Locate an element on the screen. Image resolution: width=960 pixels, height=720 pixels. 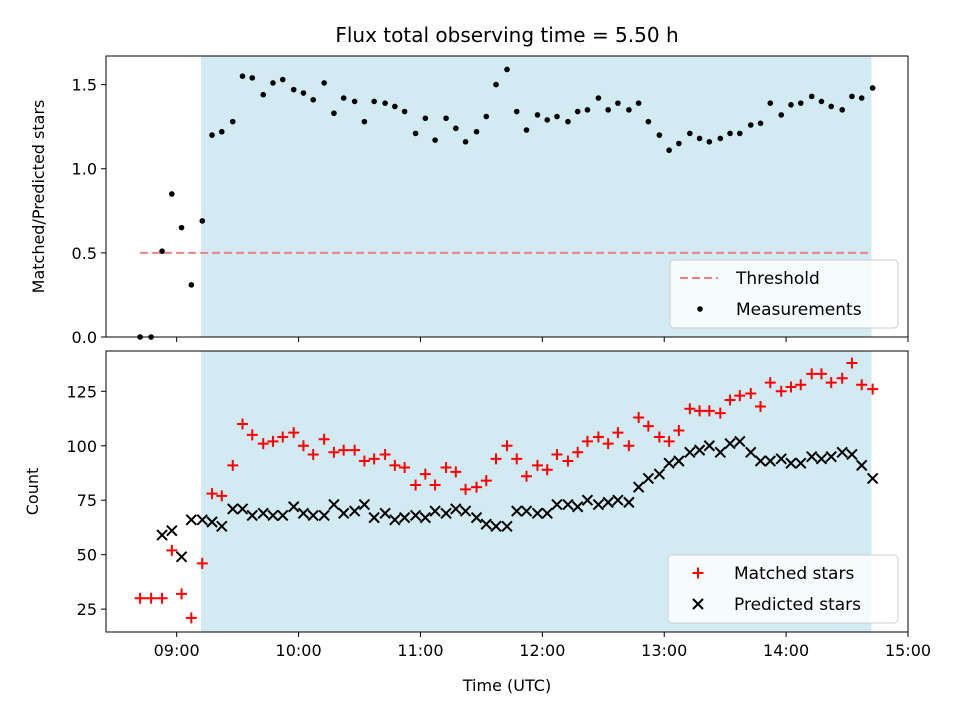
x-tick-label: 10:00 is located at coordinates (299, 650).